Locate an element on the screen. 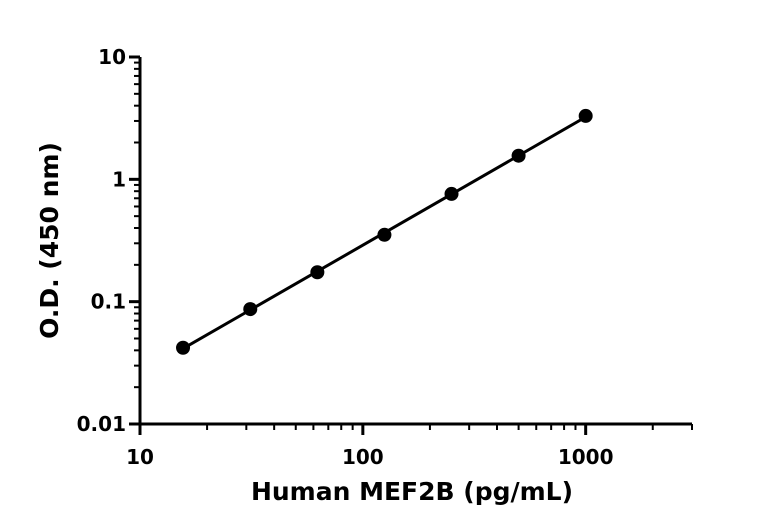 The height and width of the screenshot is (532, 768). y-tick-label: 10 is located at coordinates (112, 57).